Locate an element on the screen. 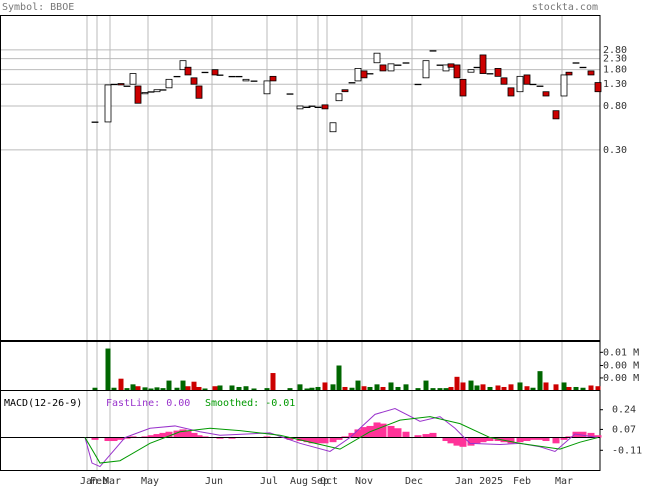 This screenshot has height=486, width=655. macd-slow-line is located at coordinates (341, 440).